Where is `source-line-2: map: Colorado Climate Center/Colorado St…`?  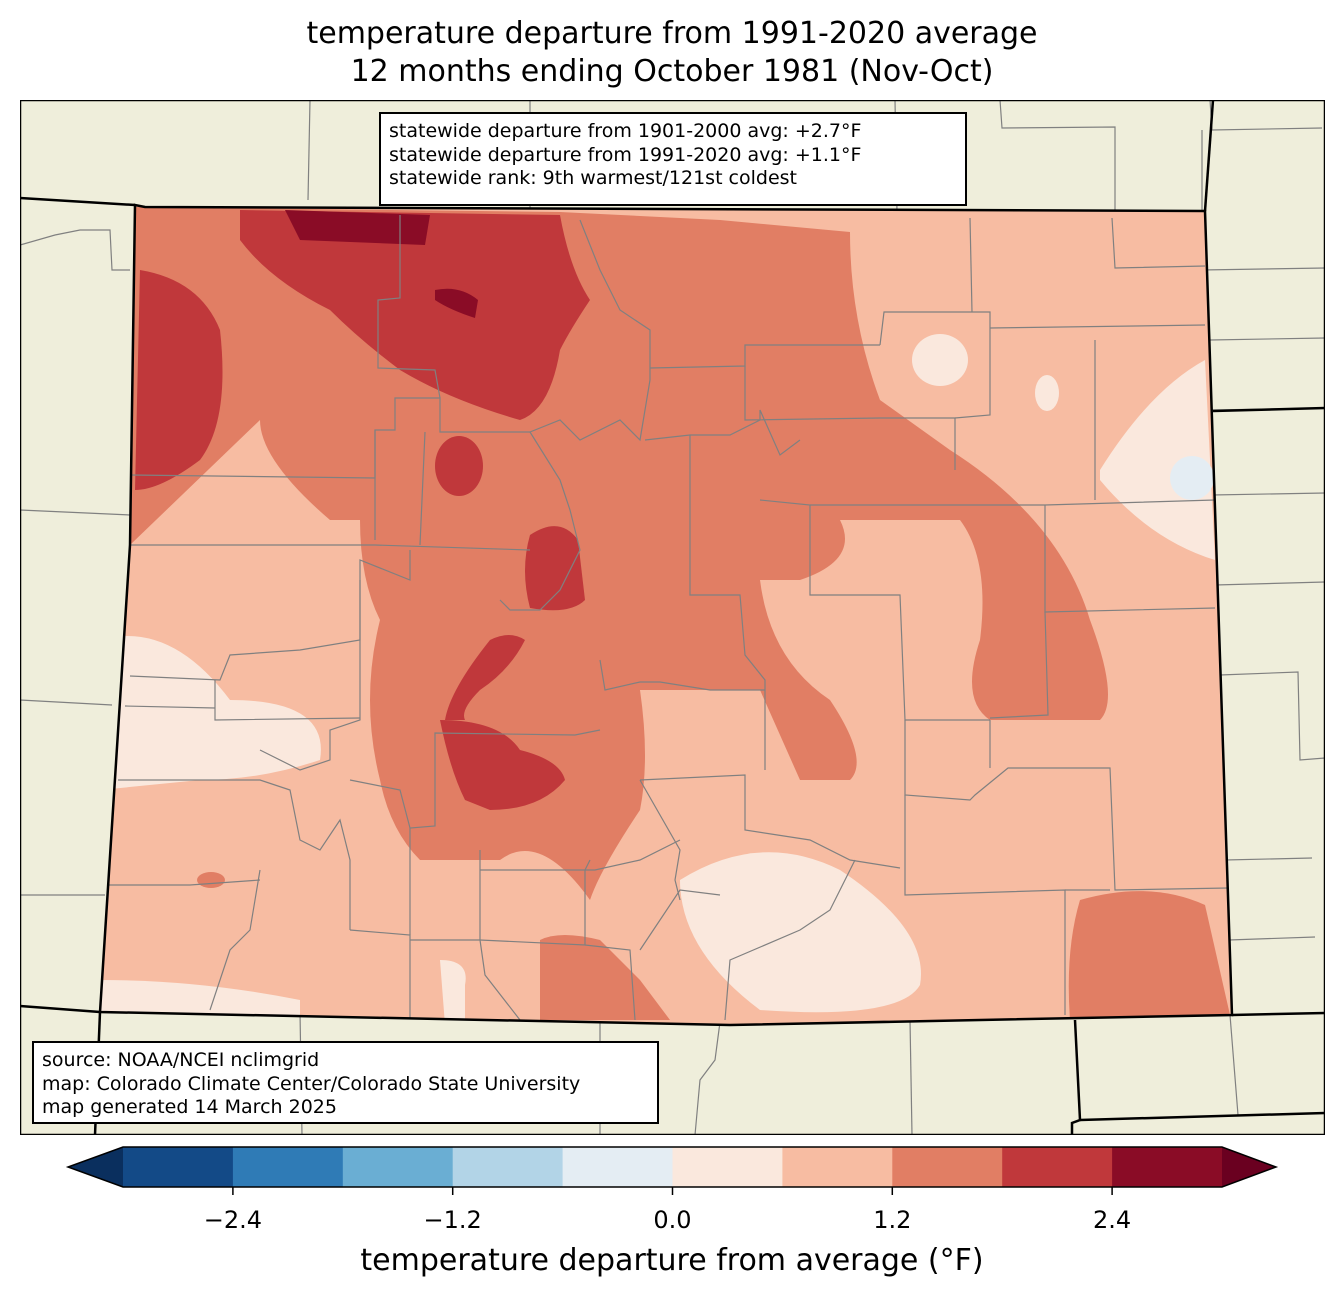
source-line-2: map: Colorado Climate Center/Colorado St… is located at coordinates (311, 1083).